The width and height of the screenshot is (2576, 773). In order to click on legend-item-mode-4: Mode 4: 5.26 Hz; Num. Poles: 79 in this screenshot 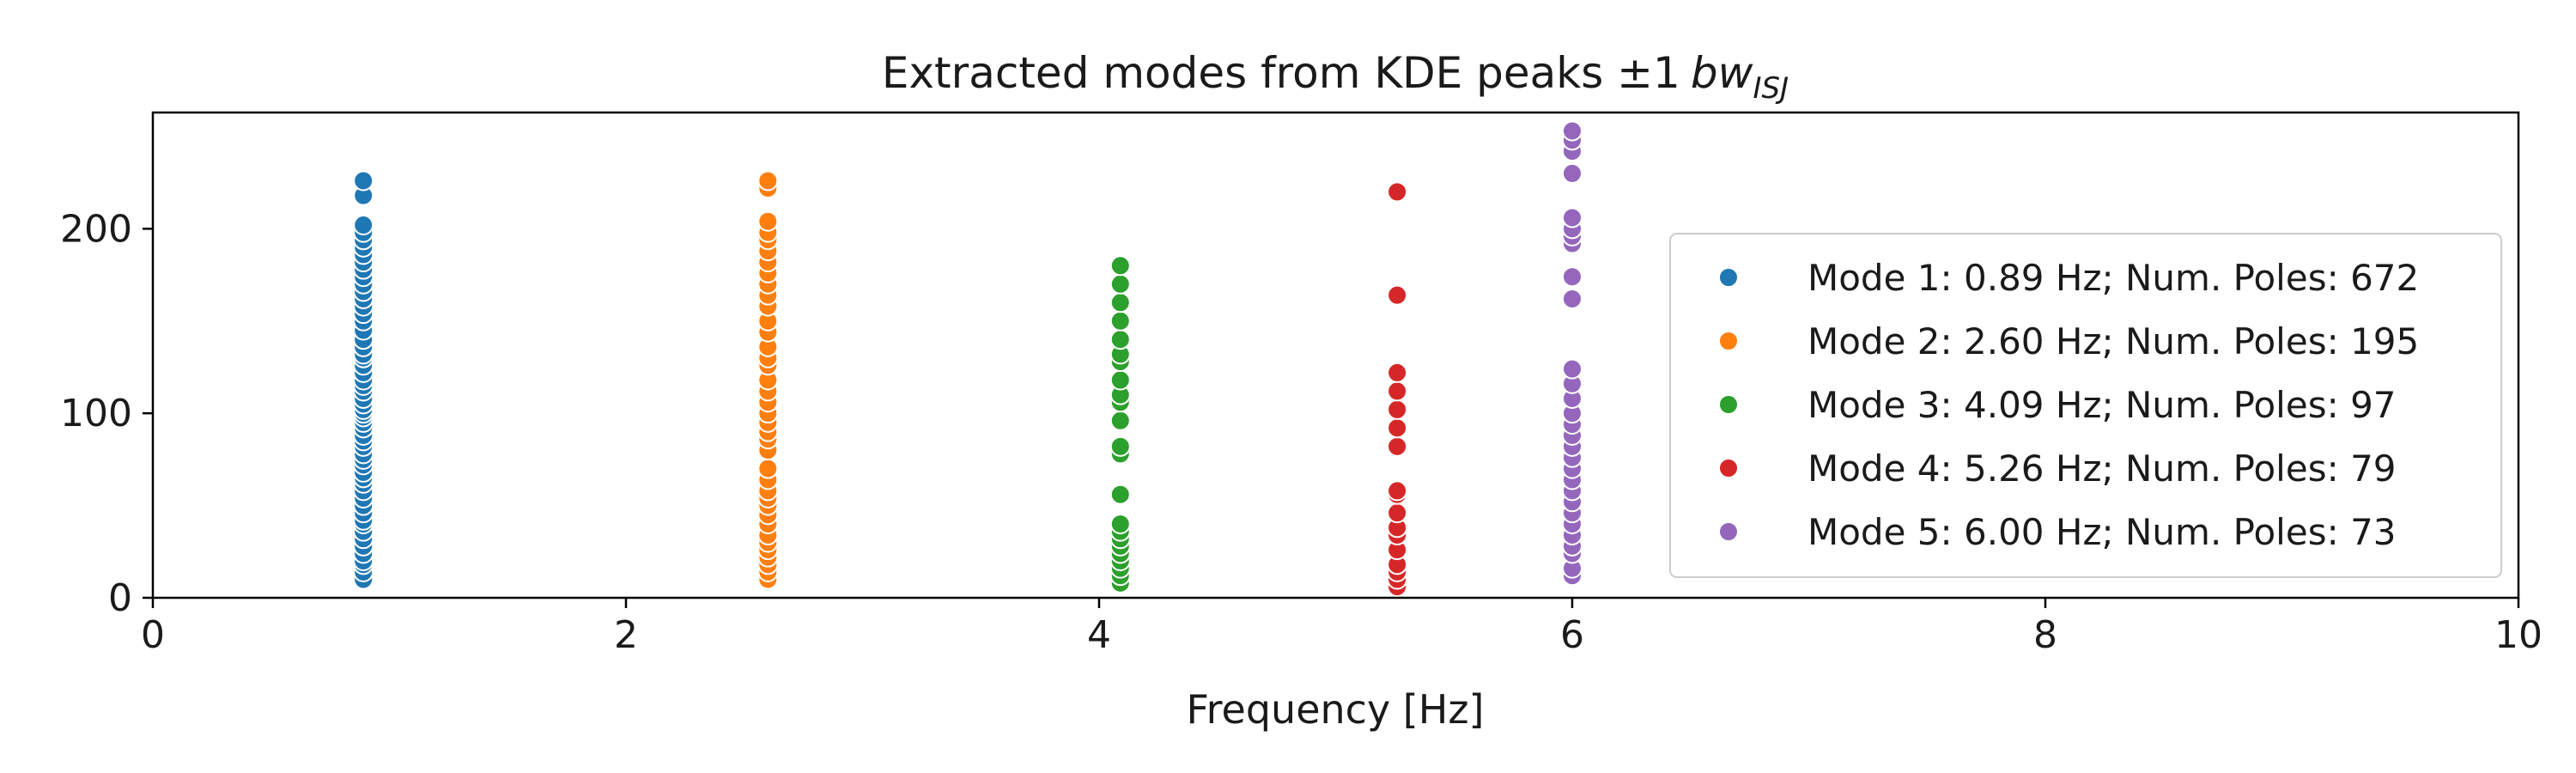, I will do `click(2057, 468)`.